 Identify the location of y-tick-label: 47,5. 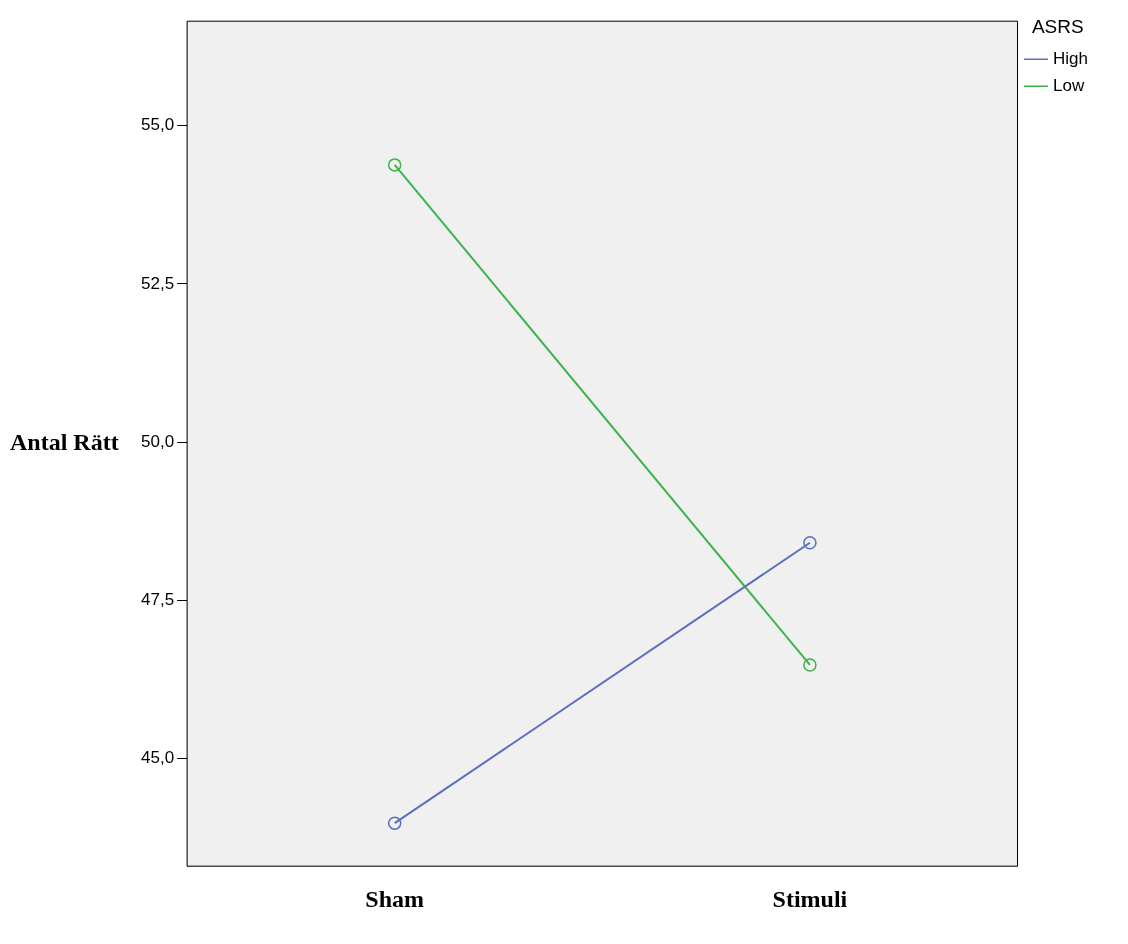
(157, 600).